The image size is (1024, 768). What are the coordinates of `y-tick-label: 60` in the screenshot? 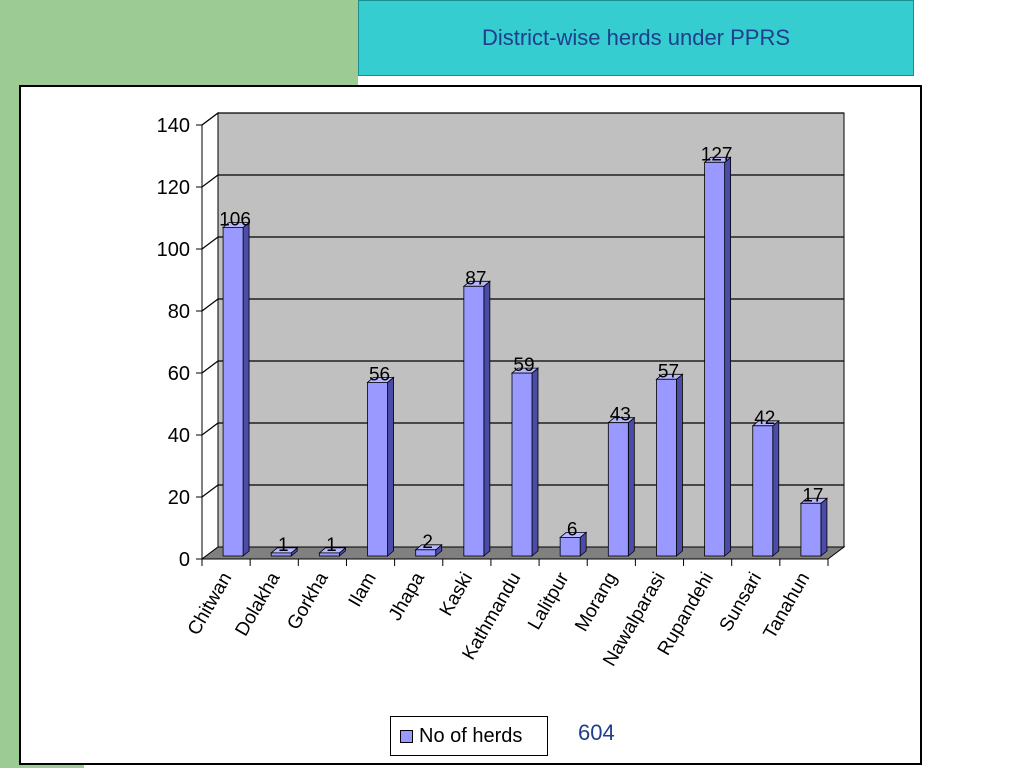 It's located at (179, 374).